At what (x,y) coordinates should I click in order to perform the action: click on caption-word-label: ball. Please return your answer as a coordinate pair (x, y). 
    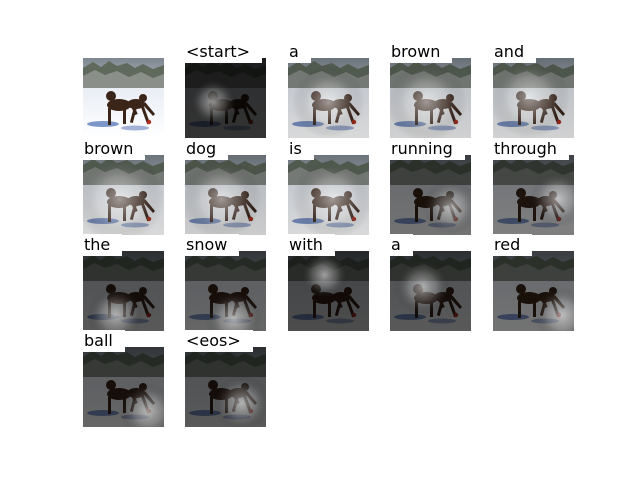
    Looking at the image, I should click on (104, 341).